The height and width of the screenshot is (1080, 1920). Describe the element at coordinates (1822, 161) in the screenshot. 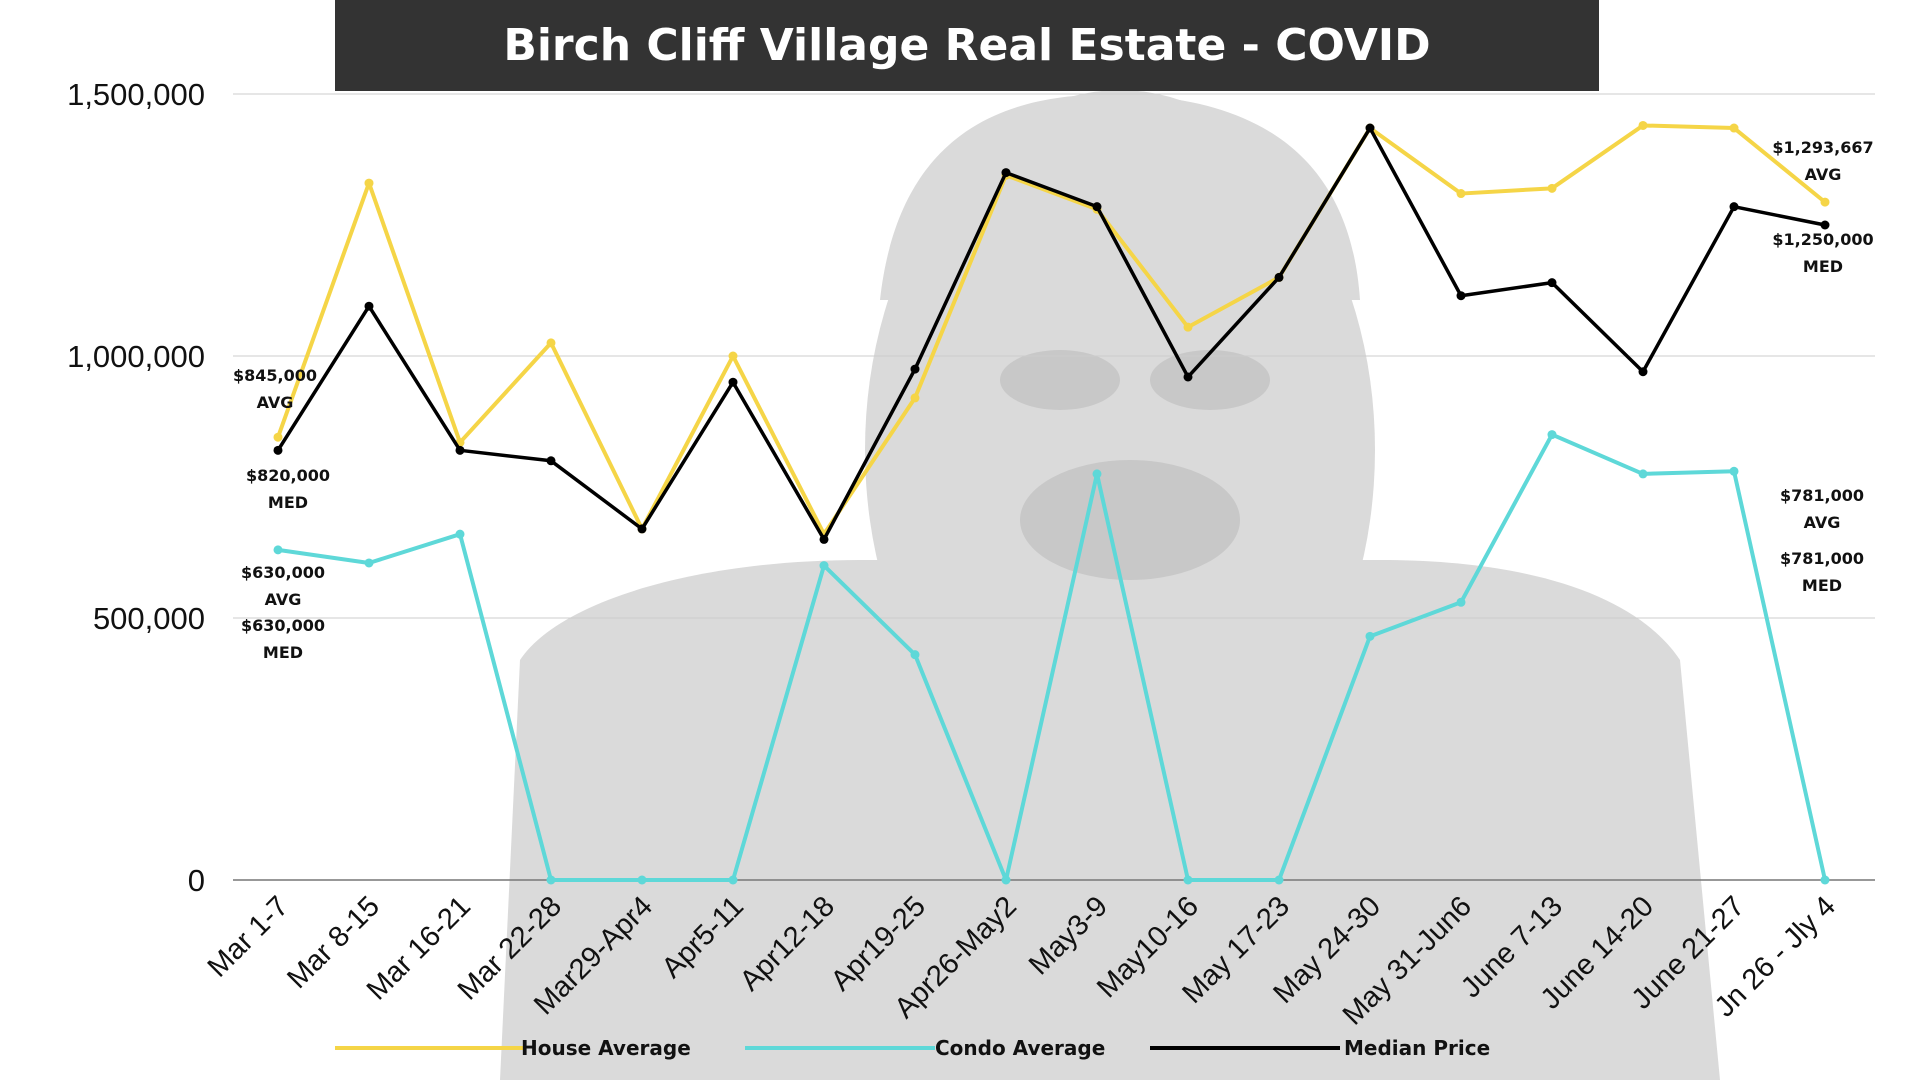

I see `annotation-label: $1,293,667 AVG` at that location.